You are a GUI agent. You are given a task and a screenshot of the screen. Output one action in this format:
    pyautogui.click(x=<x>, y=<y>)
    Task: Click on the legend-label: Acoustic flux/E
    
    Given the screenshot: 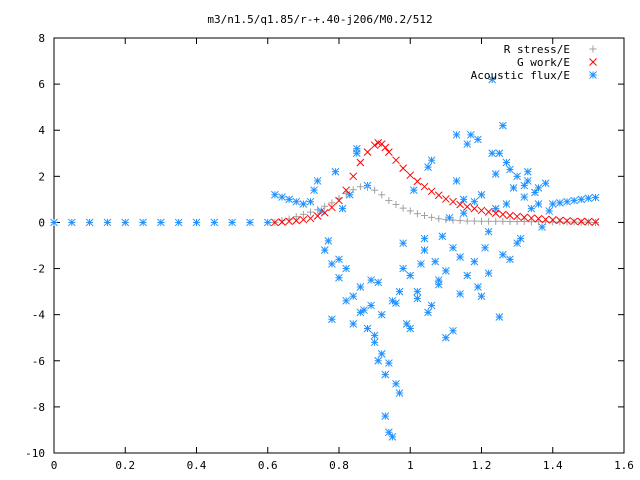 What is the action you would take?
    pyautogui.click(x=520, y=75)
    